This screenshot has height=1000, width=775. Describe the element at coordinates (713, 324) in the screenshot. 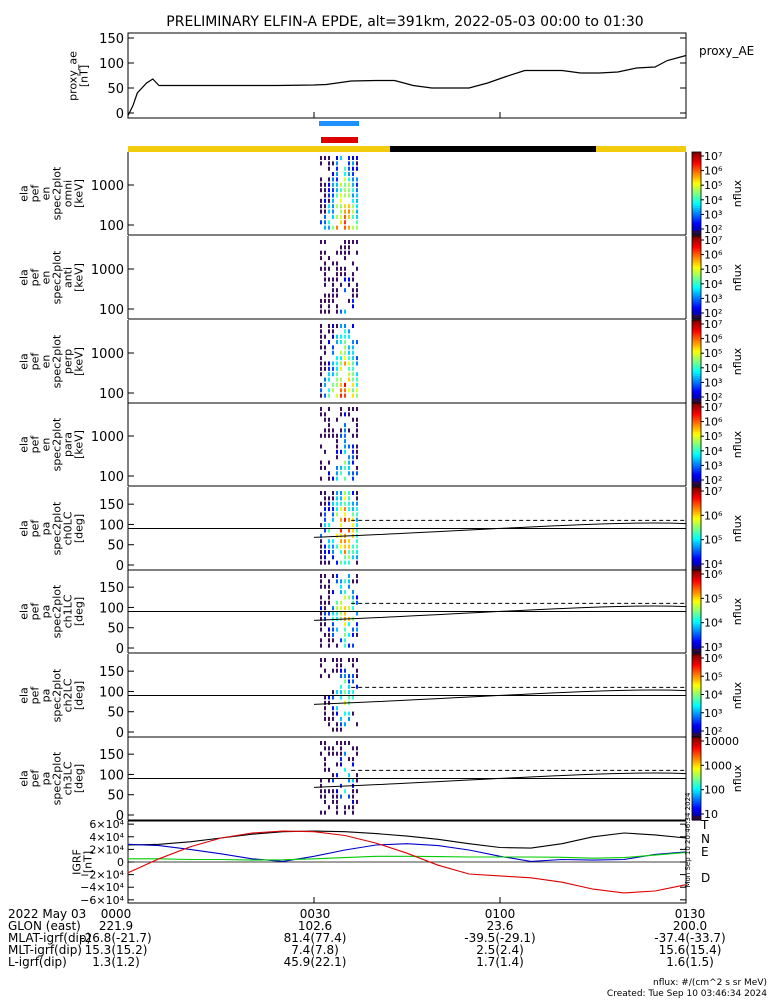

I see `colorbar-tick-label: 10⁷` at that location.